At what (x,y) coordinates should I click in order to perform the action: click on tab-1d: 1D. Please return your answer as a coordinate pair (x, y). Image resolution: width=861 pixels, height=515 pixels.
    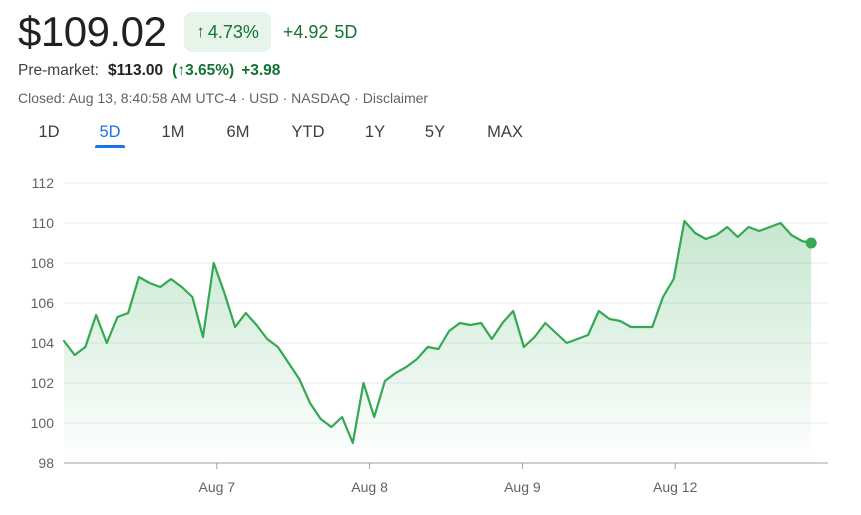
    Looking at the image, I should click on (49, 132).